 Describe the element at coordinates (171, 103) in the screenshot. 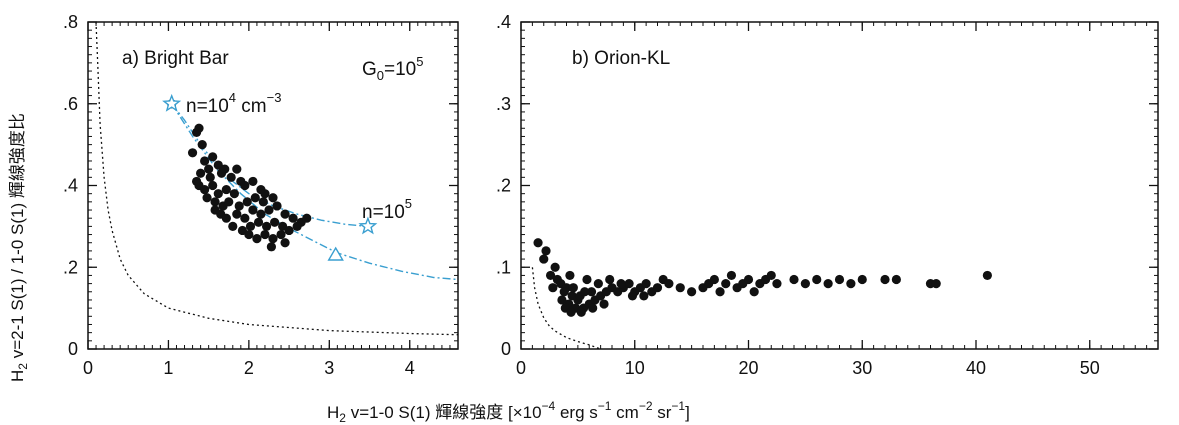

I see `model-star-marker` at that location.